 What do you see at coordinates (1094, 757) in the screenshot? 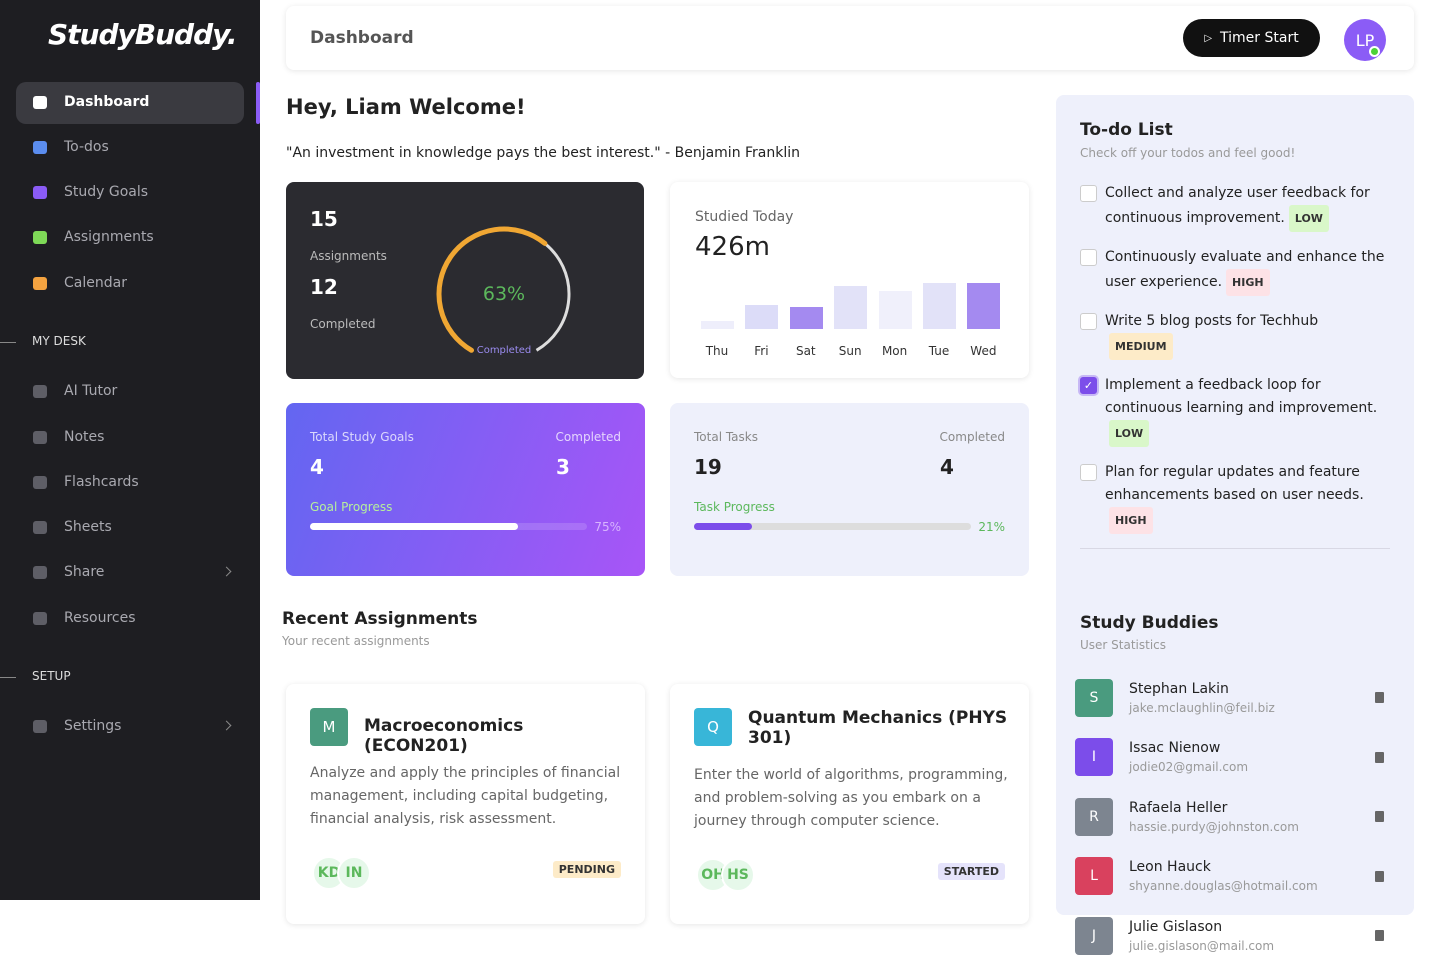
I see `buddy-avatar: I` at bounding box center [1094, 757].